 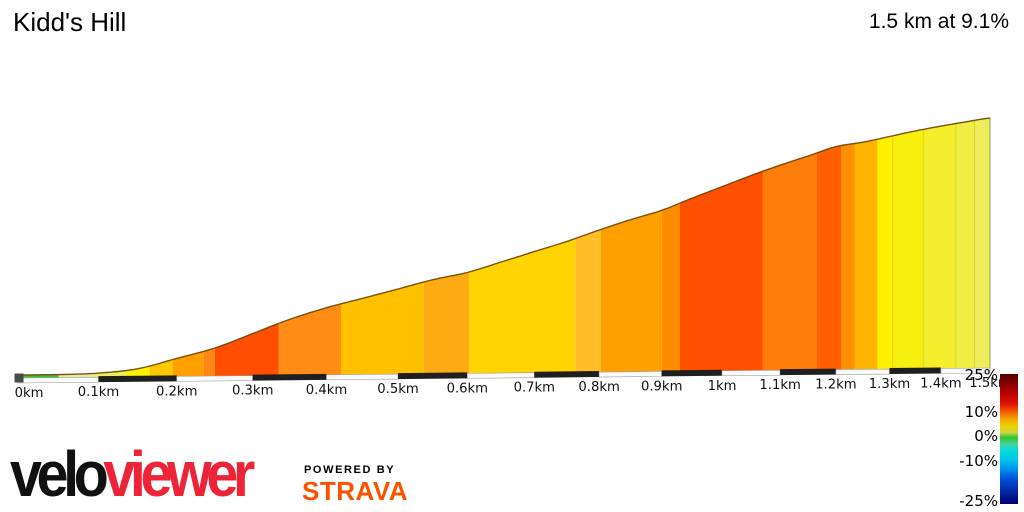 What do you see at coordinates (326, 390) in the screenshot?
I see `x-tick-label: 0.4km` at bounding box center [326, 390].